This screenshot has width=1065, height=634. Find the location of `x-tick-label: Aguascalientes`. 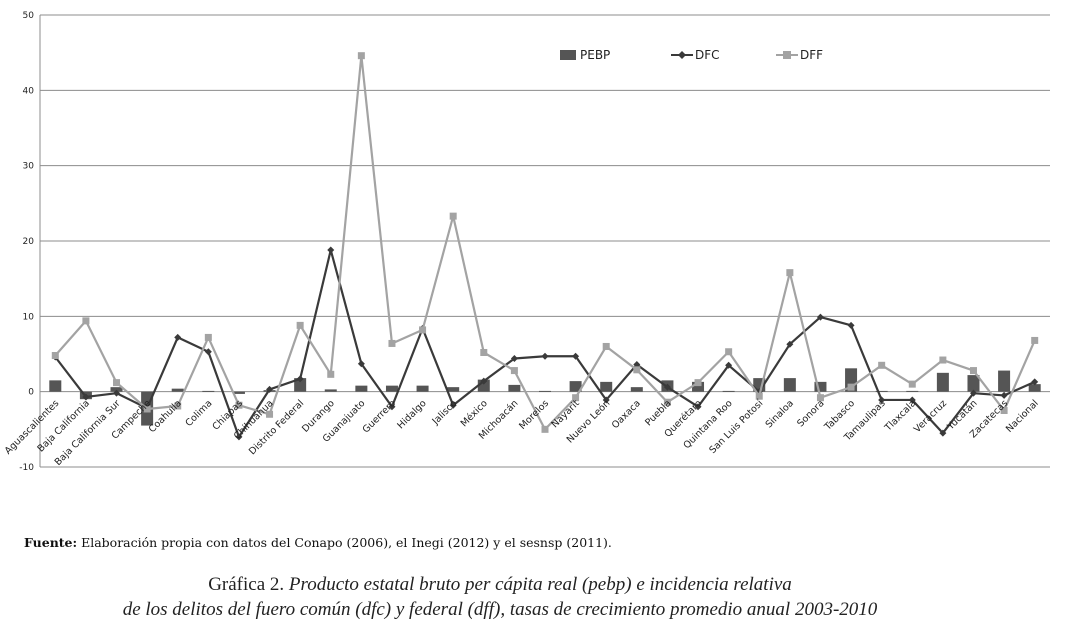

x-tick-label: Aguascalientes is located at coordinates (32, 427).